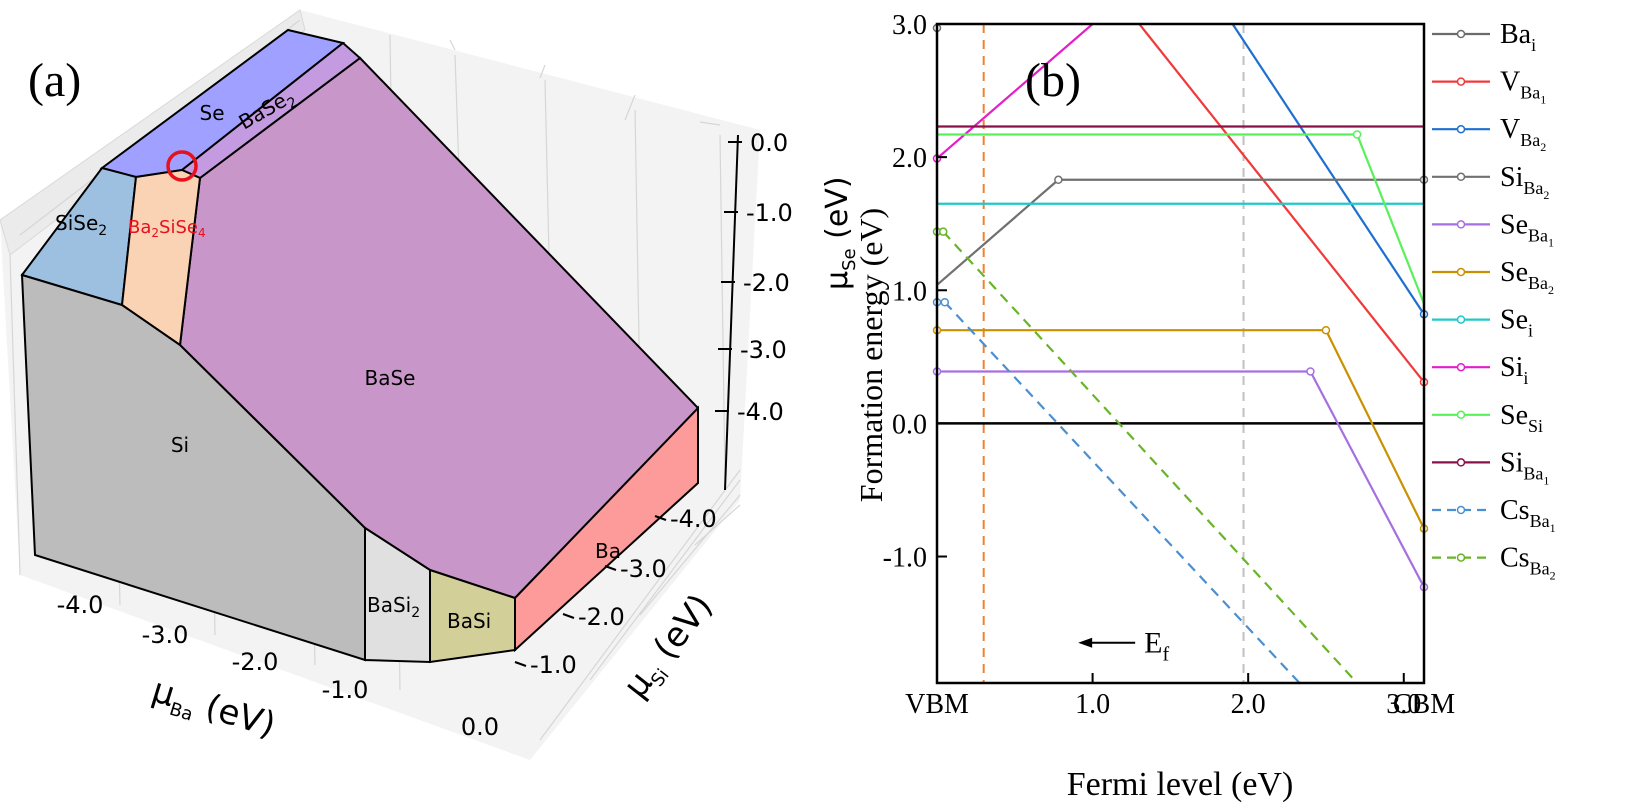  I want to click on x-tick-label: 1.0, so click(1092, 704).